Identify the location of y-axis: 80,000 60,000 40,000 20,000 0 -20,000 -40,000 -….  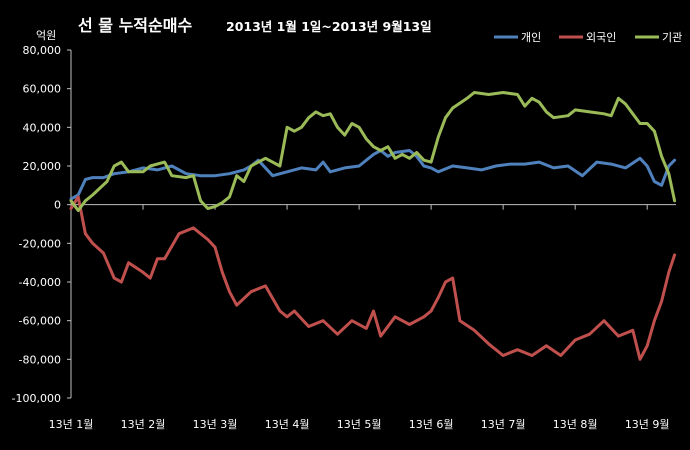
(42, 224).